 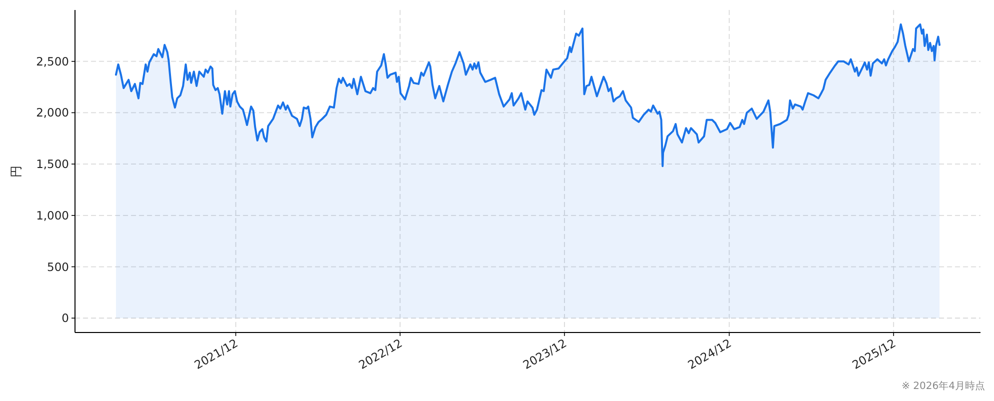 I want to click on text: ※ 2026年4月時点, so click(x=943, y=386).